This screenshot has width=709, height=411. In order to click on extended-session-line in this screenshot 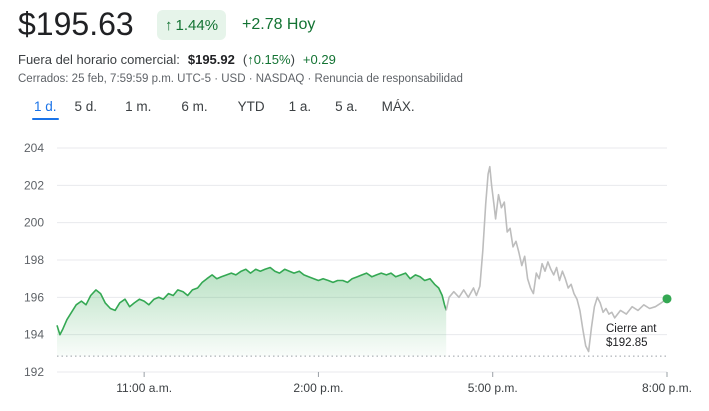, I will do `click(556, 259)`.